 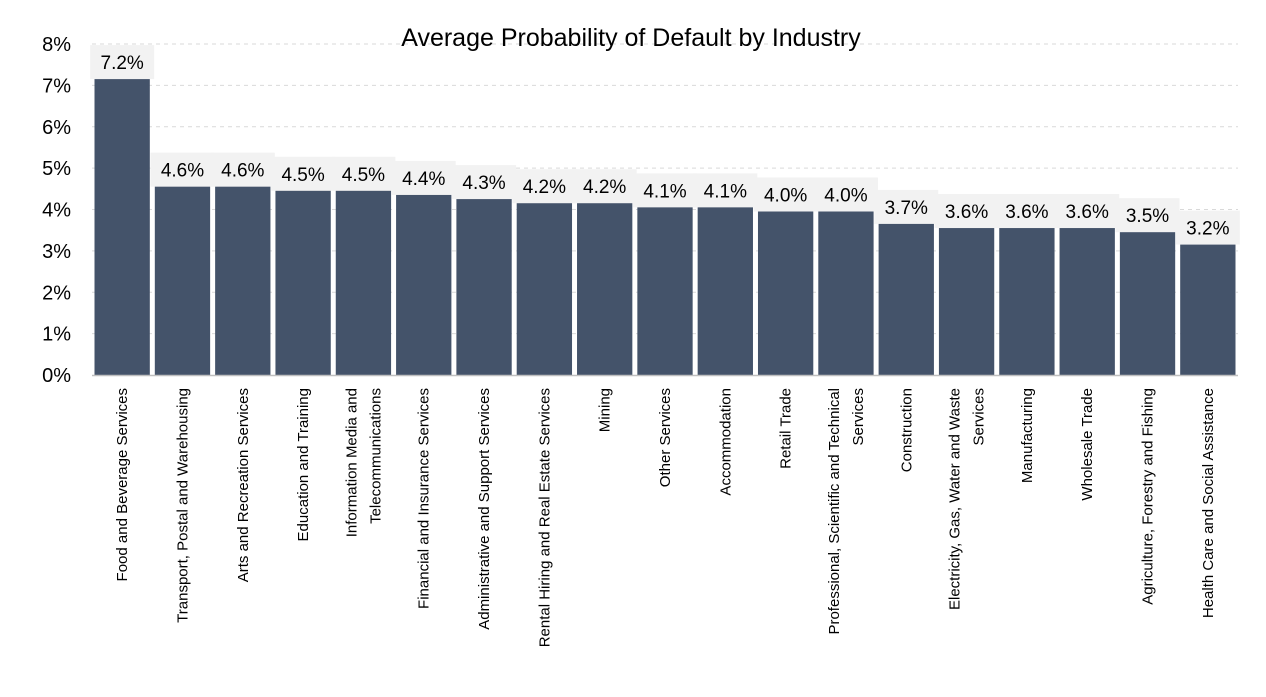 I want to click on y-tick-label: 1%, so click(x=56, y=335).